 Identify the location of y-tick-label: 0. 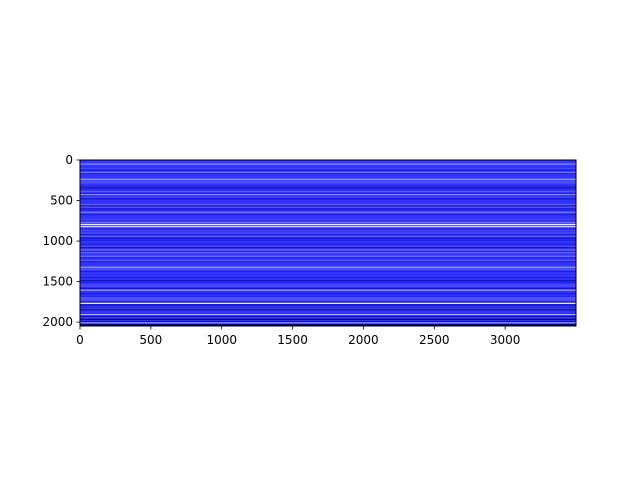
(69, 160).